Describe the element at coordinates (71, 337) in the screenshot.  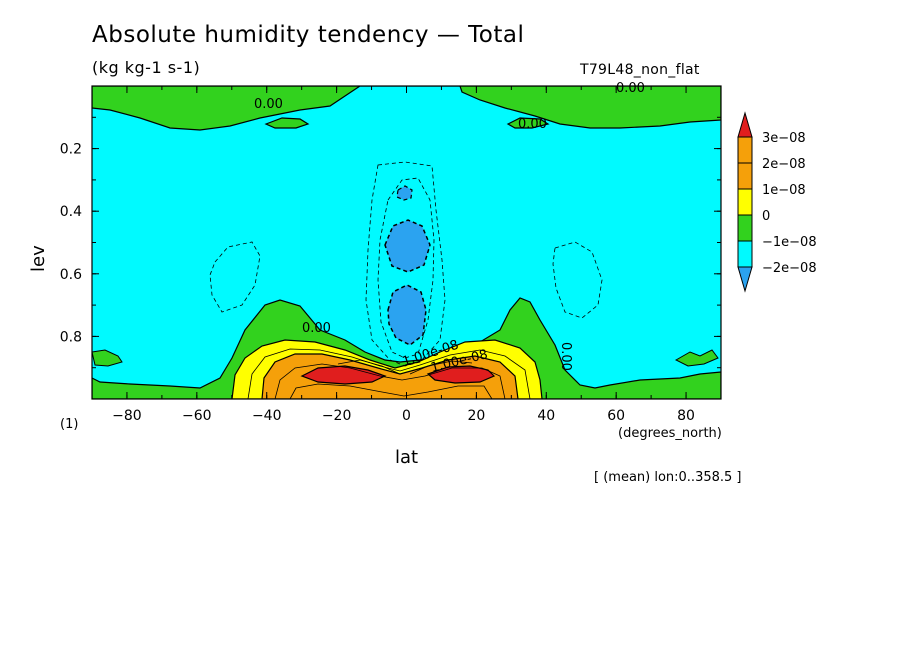
I see `y-tick-label: 0.8` at that location.